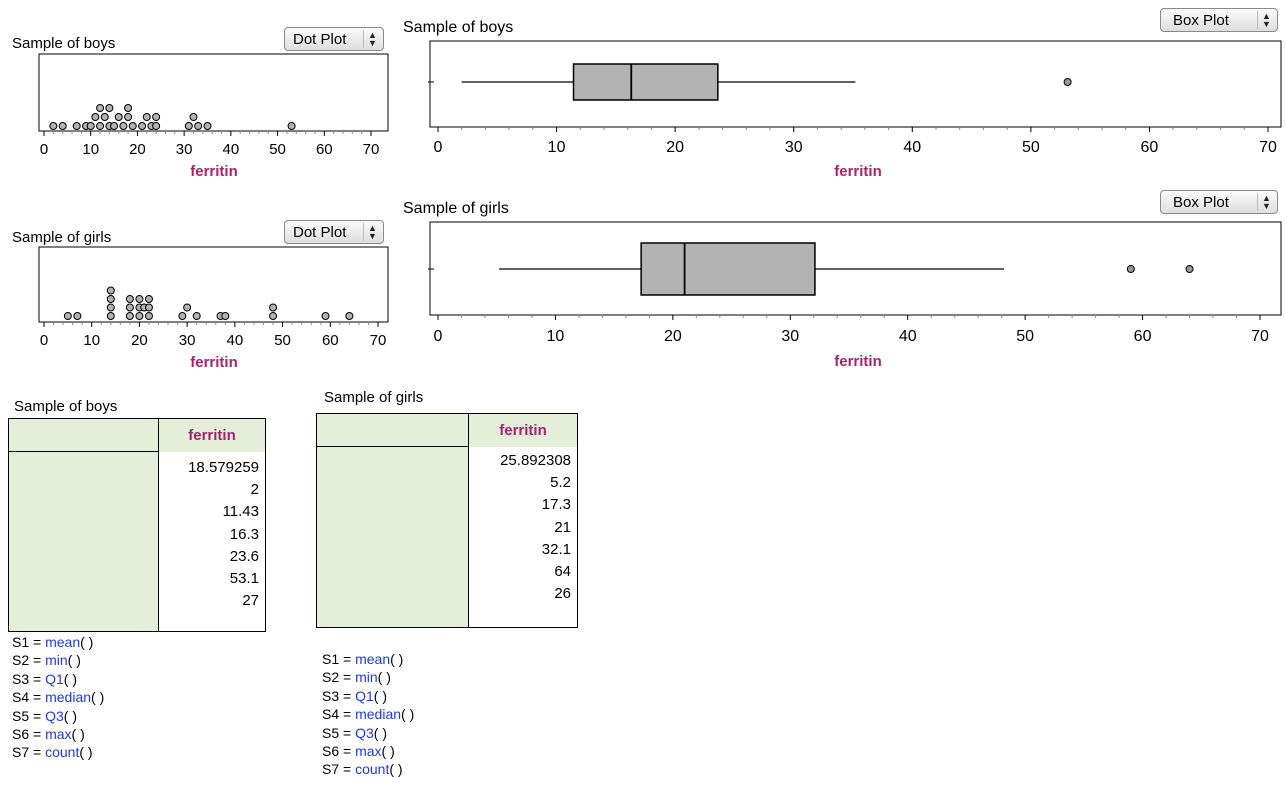  What do you see at coordinates (64, 43) in the screenshot?
I see `boys-dotplot-title: Sample of boys` at bounding box center [64, 43].